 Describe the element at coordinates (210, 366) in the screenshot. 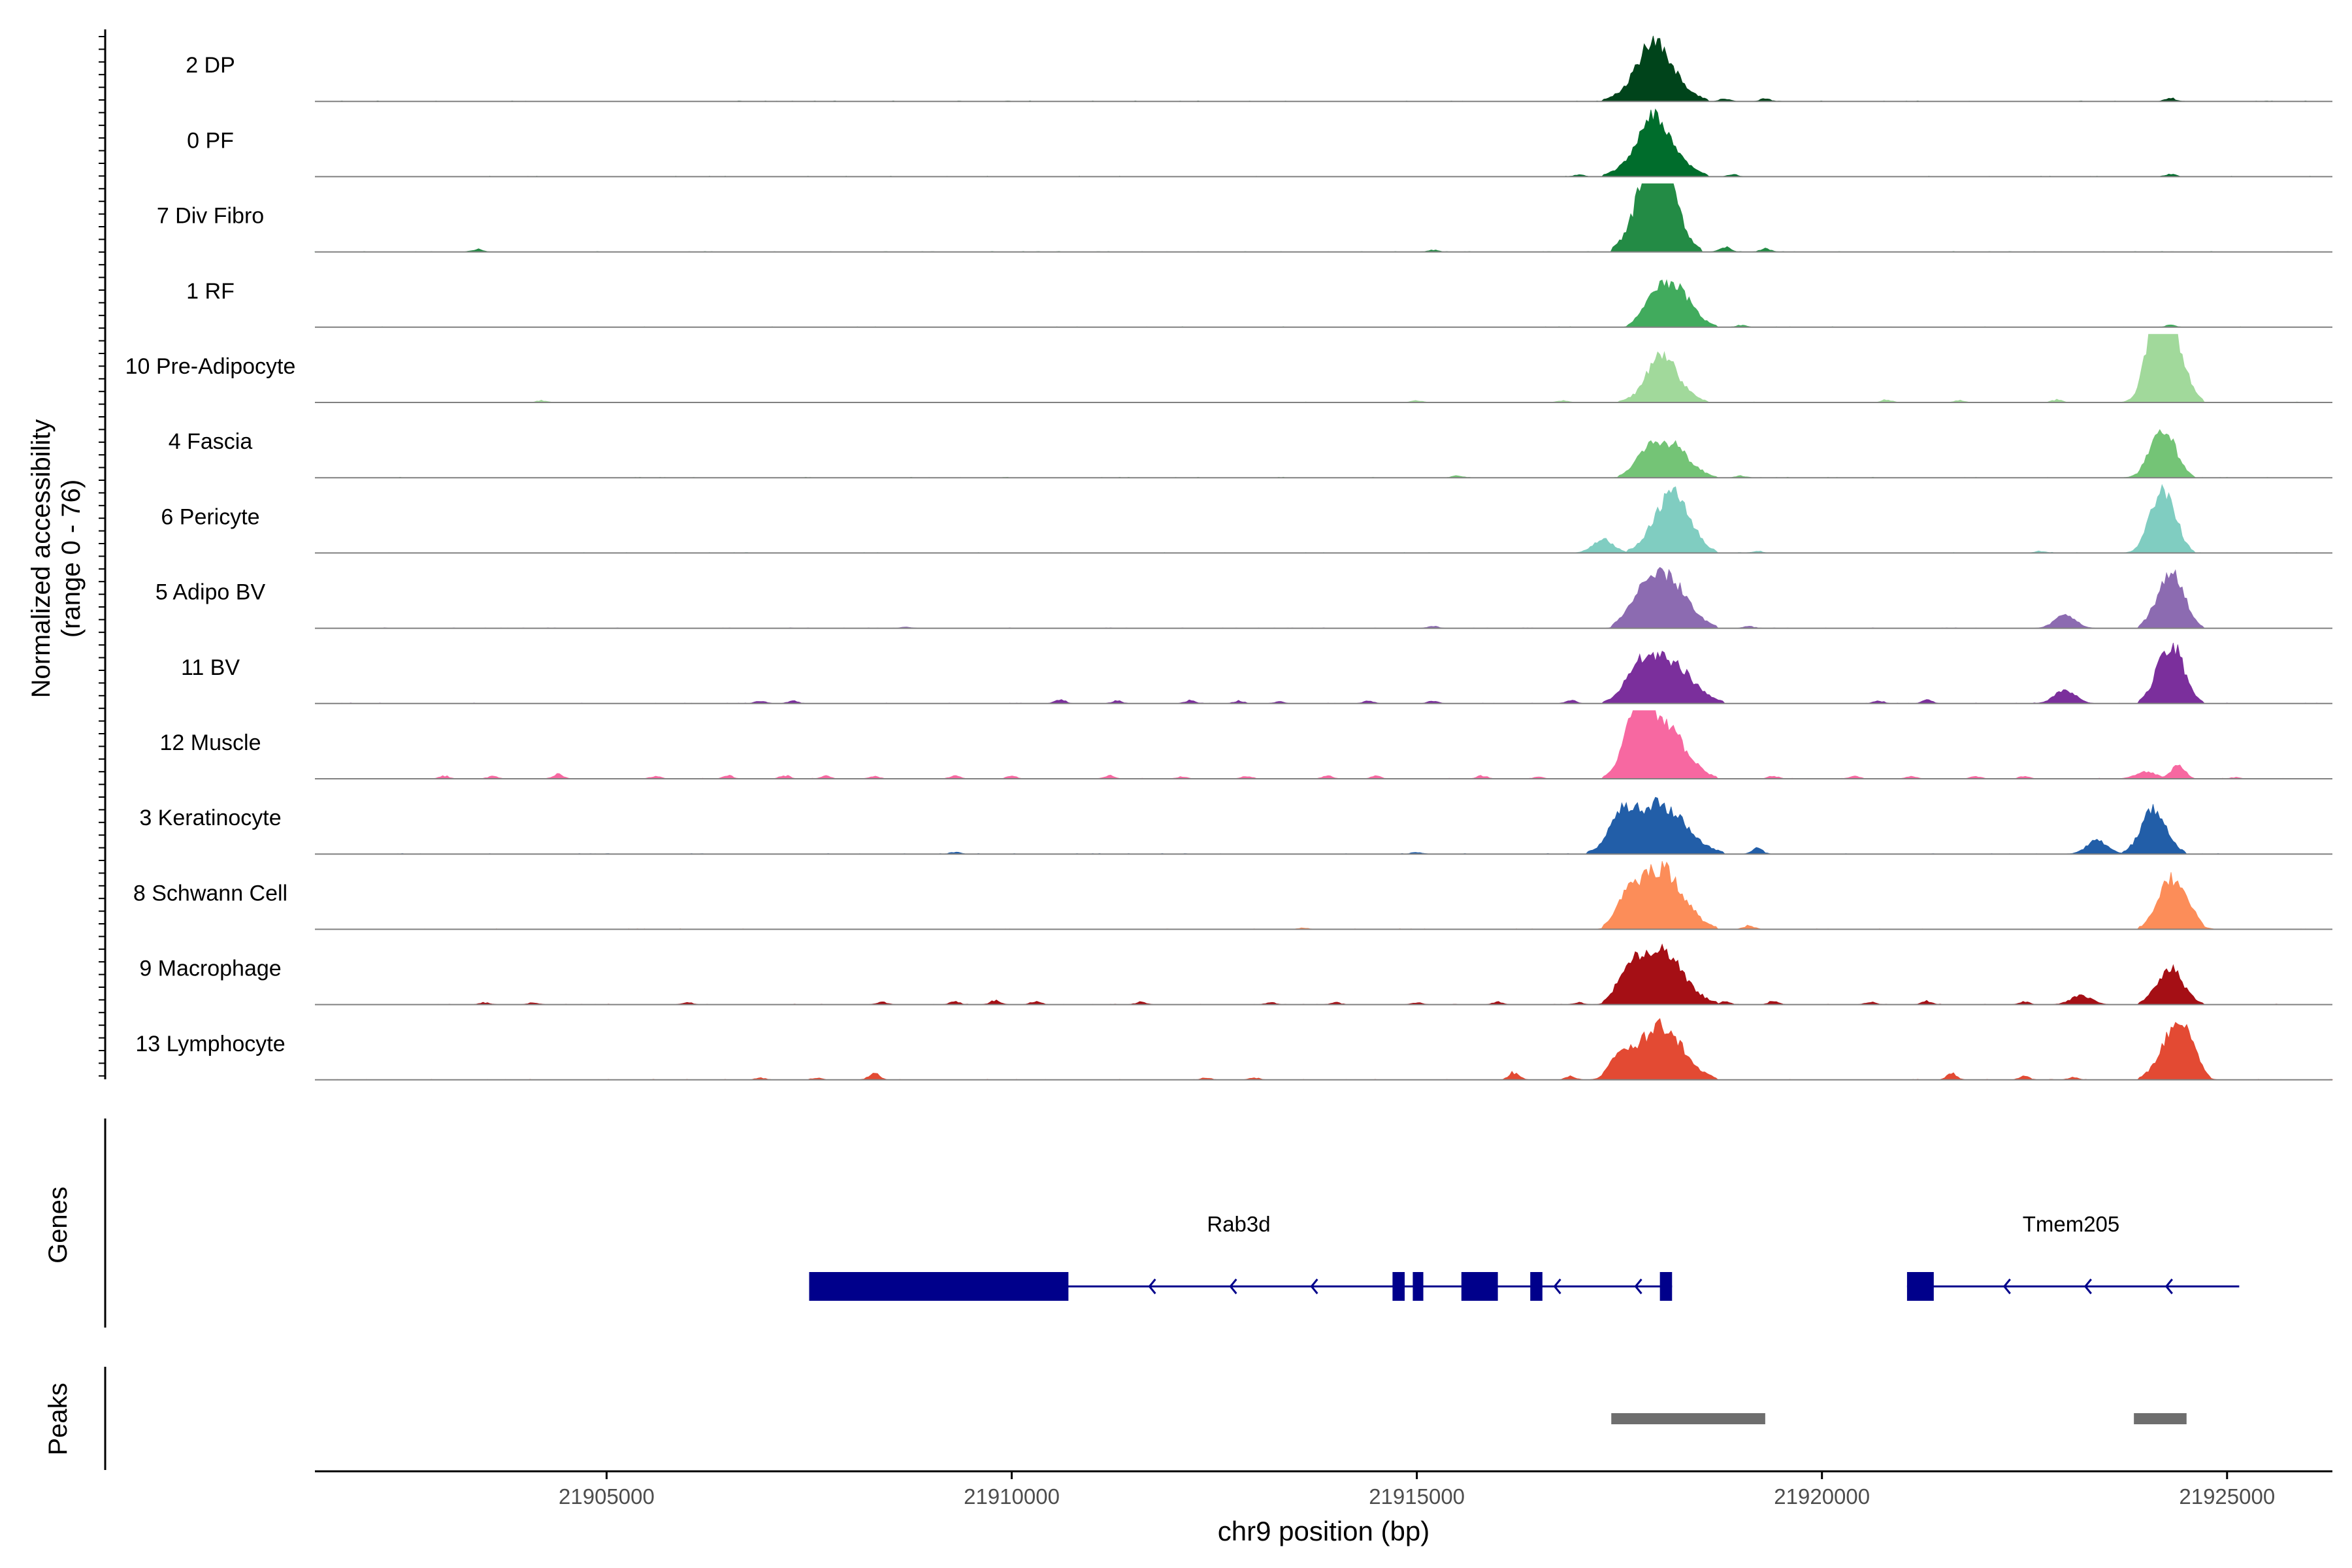

I see `track-label: 10 Pre-Adipocyte` at that location.